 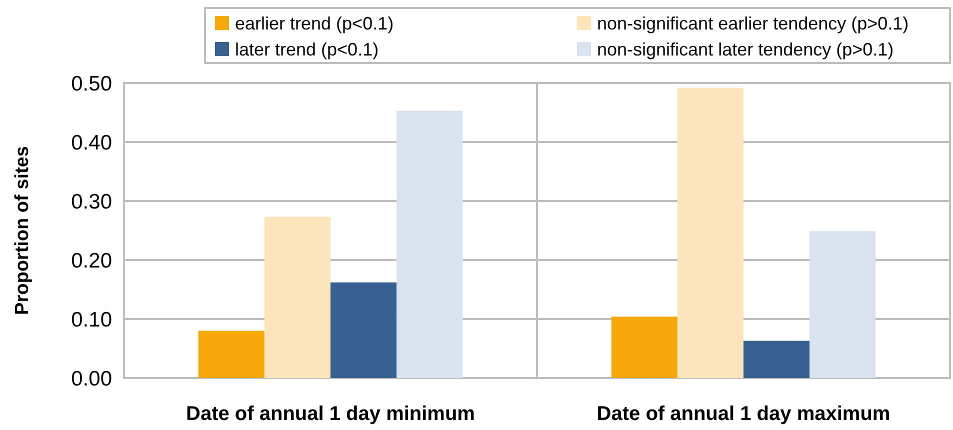 What do you see at coordinates (330, 414) in the screenshot?
I see `x-tick-label: Date of annual 1 day minimum` at bounding box center [330, 414].